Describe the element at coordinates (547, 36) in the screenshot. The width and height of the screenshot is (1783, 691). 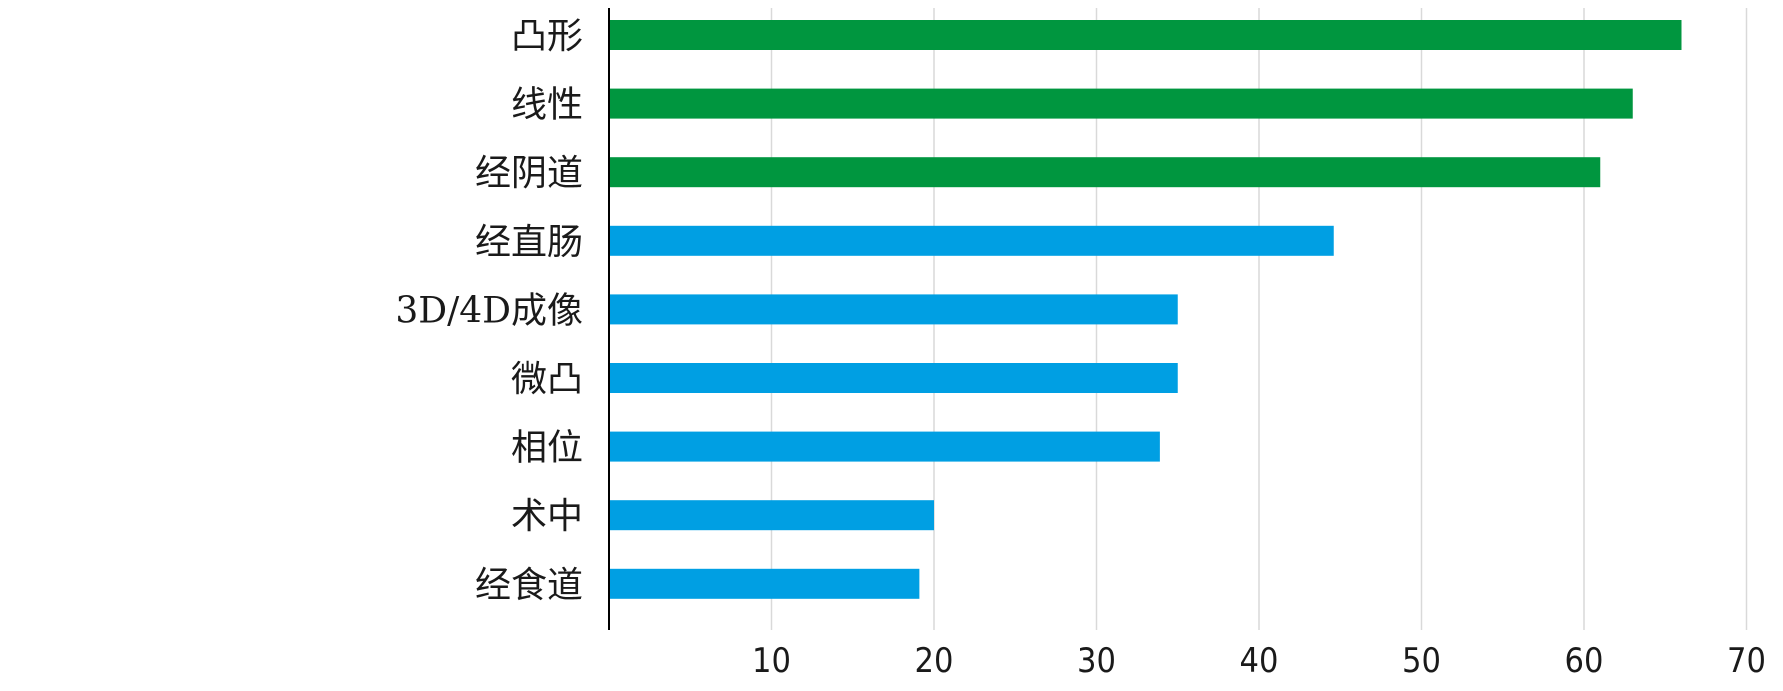
I see `category-label: 凸形` at that location.